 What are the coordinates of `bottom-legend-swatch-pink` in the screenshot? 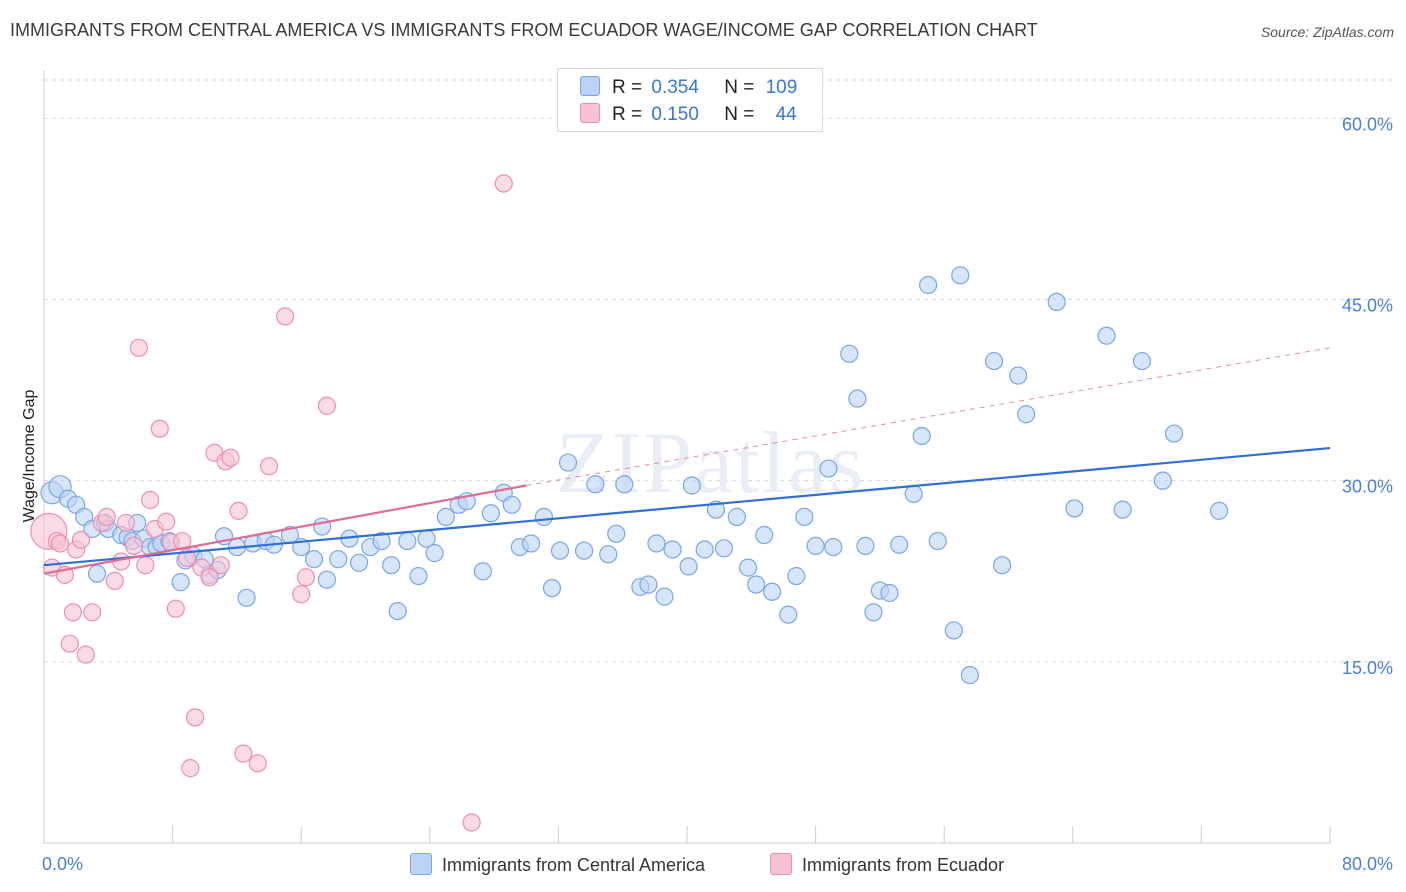 It's located at (781, 864).